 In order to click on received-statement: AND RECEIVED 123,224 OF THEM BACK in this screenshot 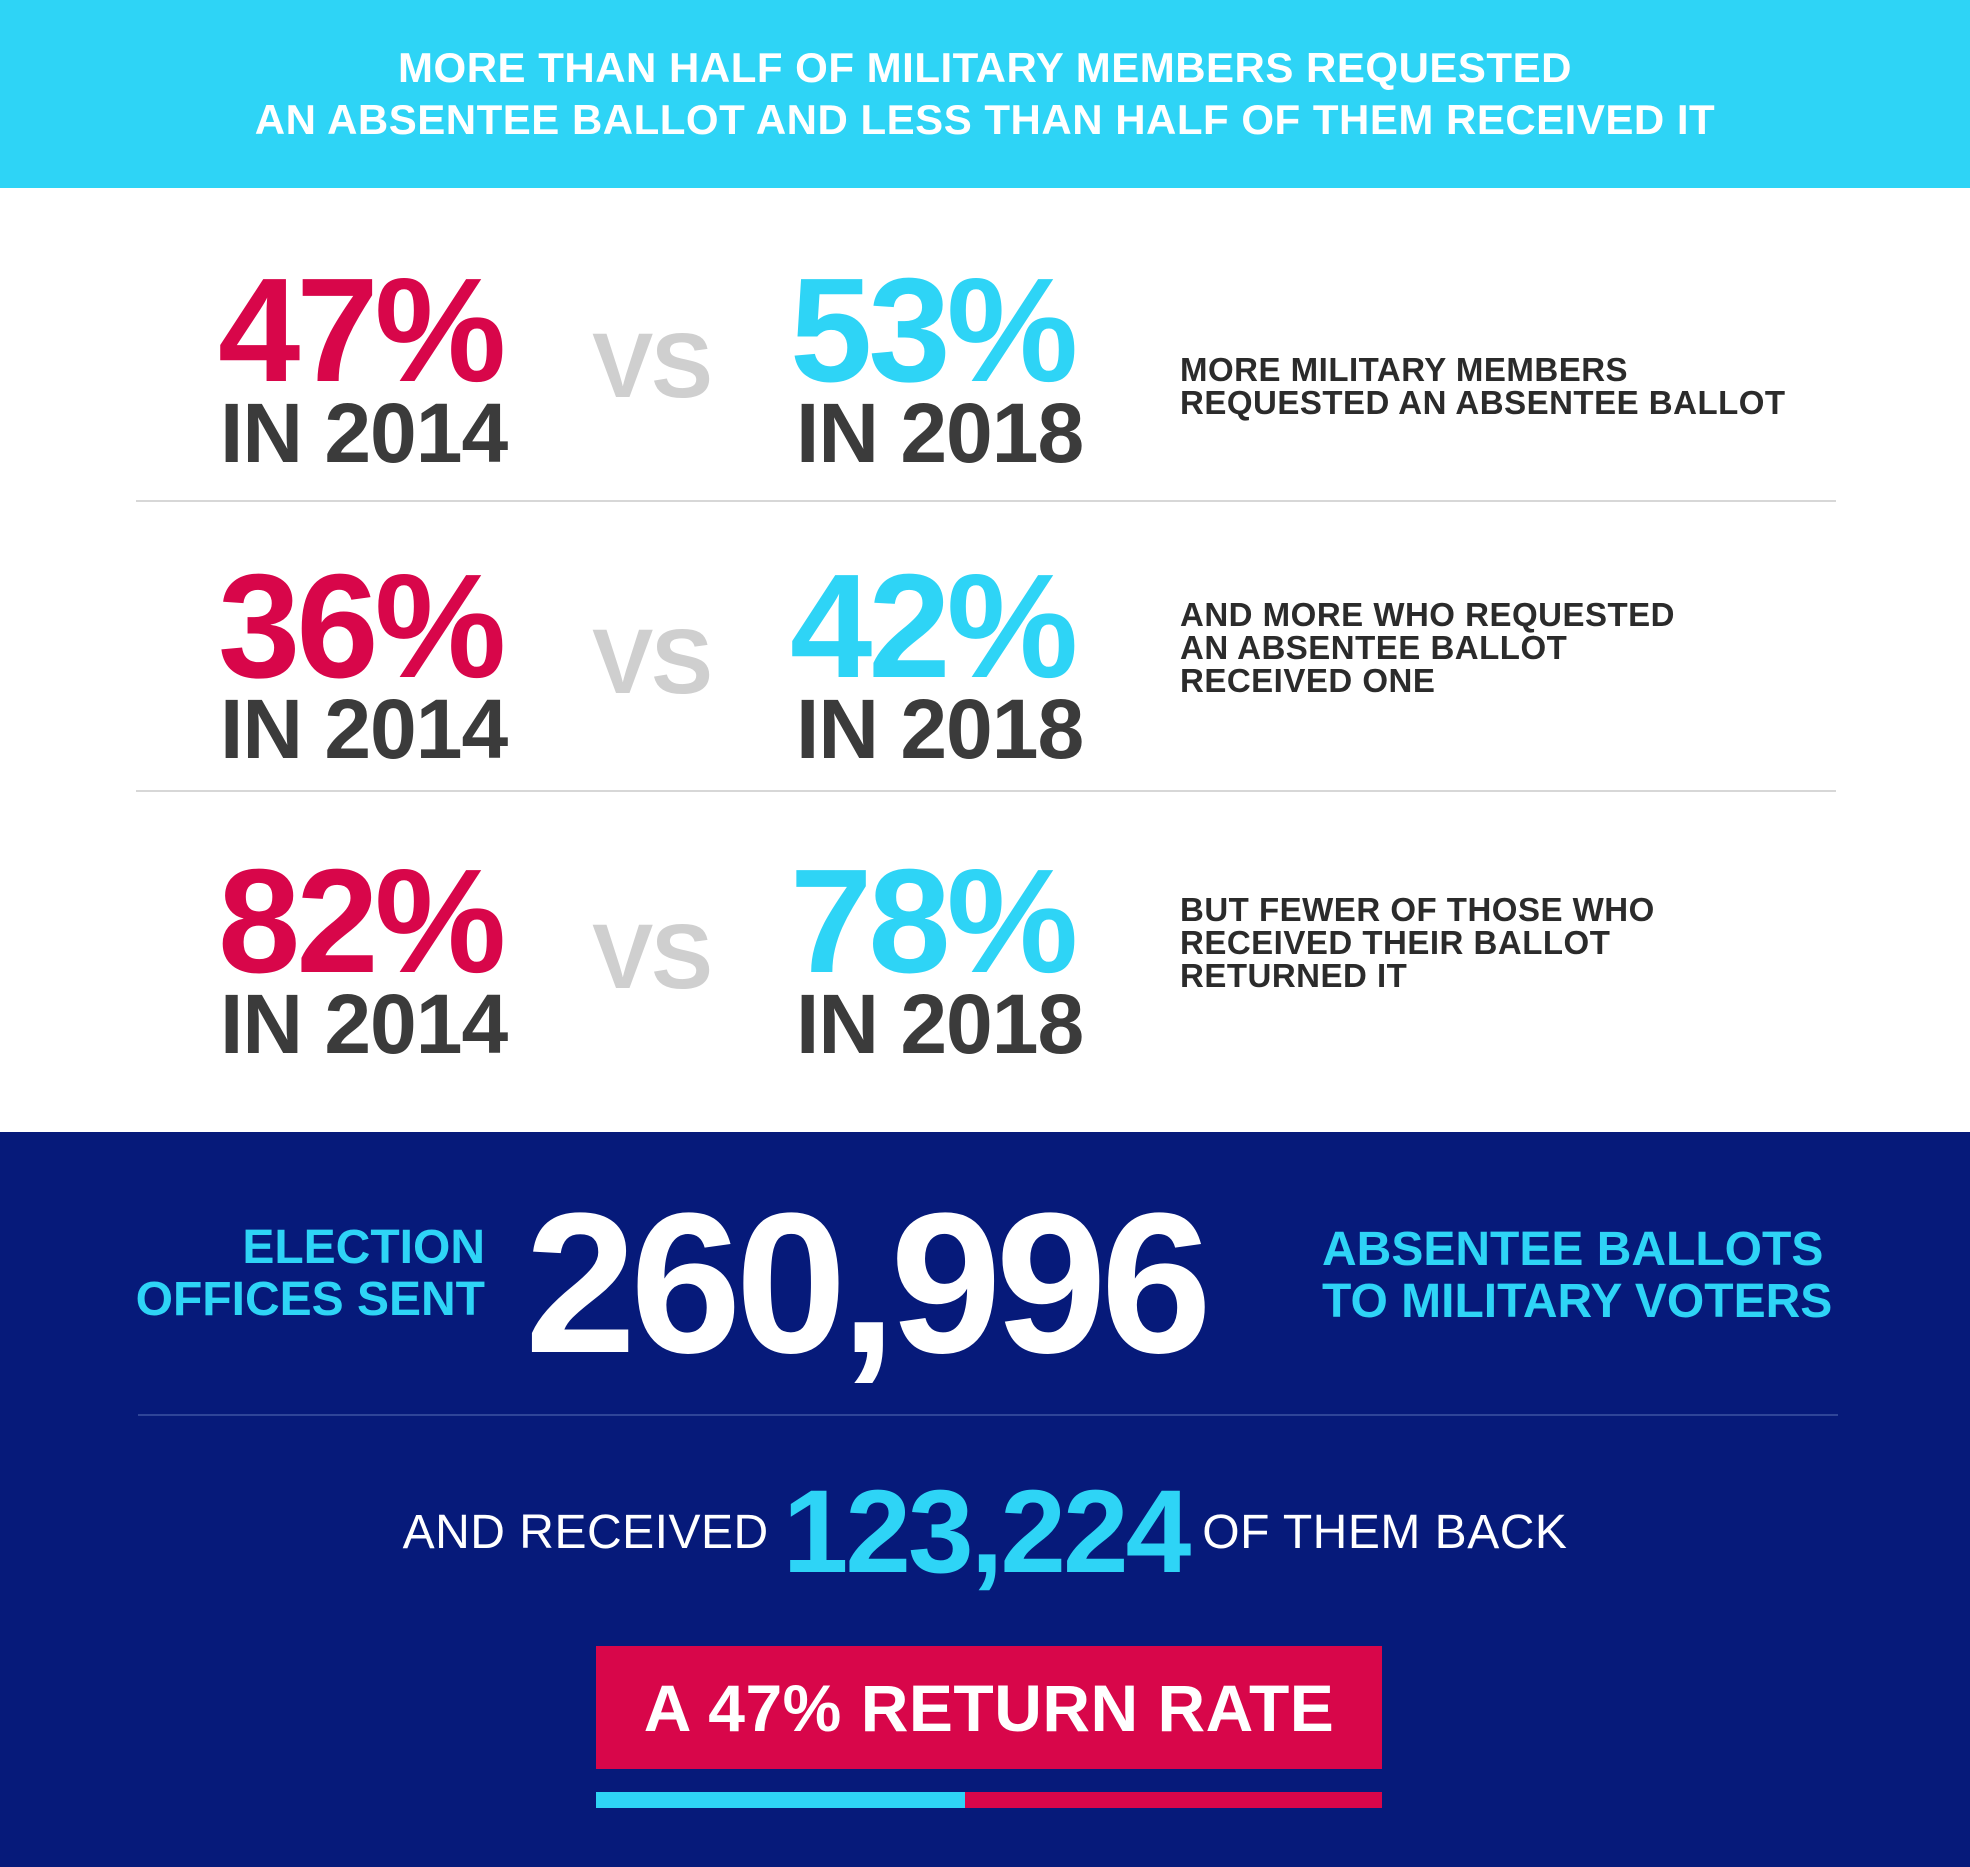, I will do `click(985, 1532)`.